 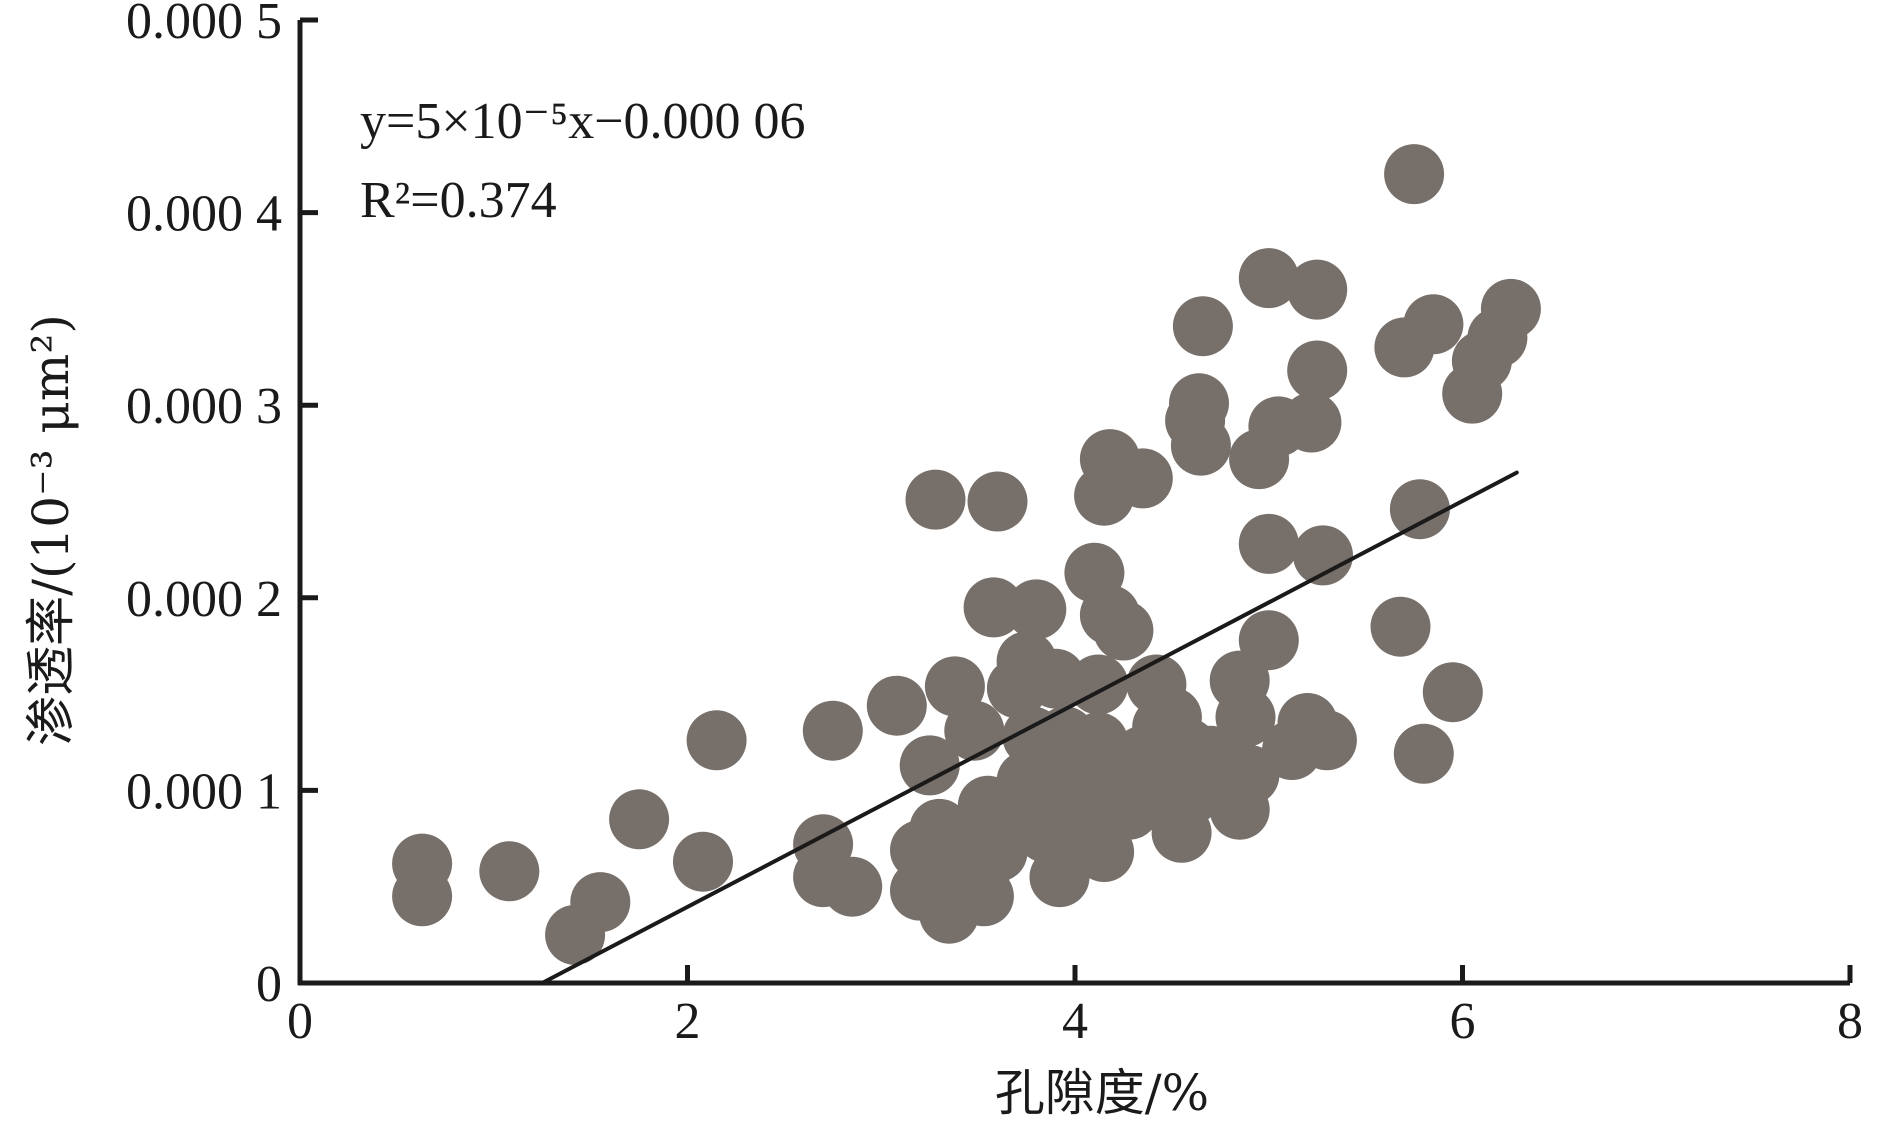 What do you see at coordinates (204, 791) in the screenshot?
I see `y-tick-label: 0.000 1` at bounding box center [204, 791].